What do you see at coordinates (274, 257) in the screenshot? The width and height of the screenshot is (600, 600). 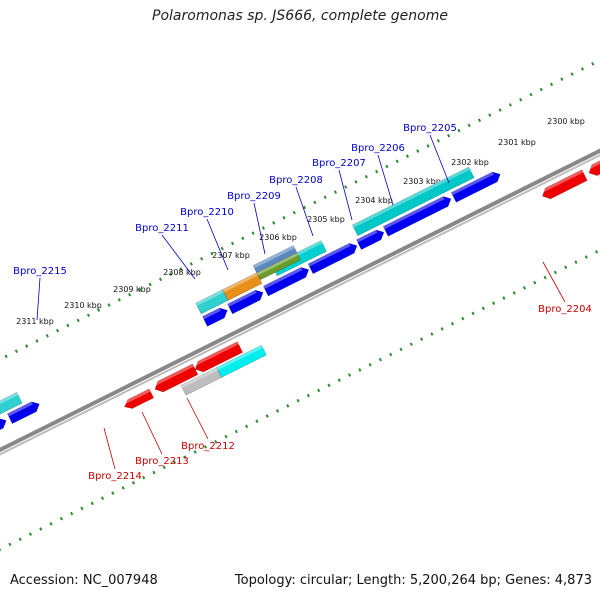 I see `cds-bpro-2209-highlight` at bounding box center [274, 257].